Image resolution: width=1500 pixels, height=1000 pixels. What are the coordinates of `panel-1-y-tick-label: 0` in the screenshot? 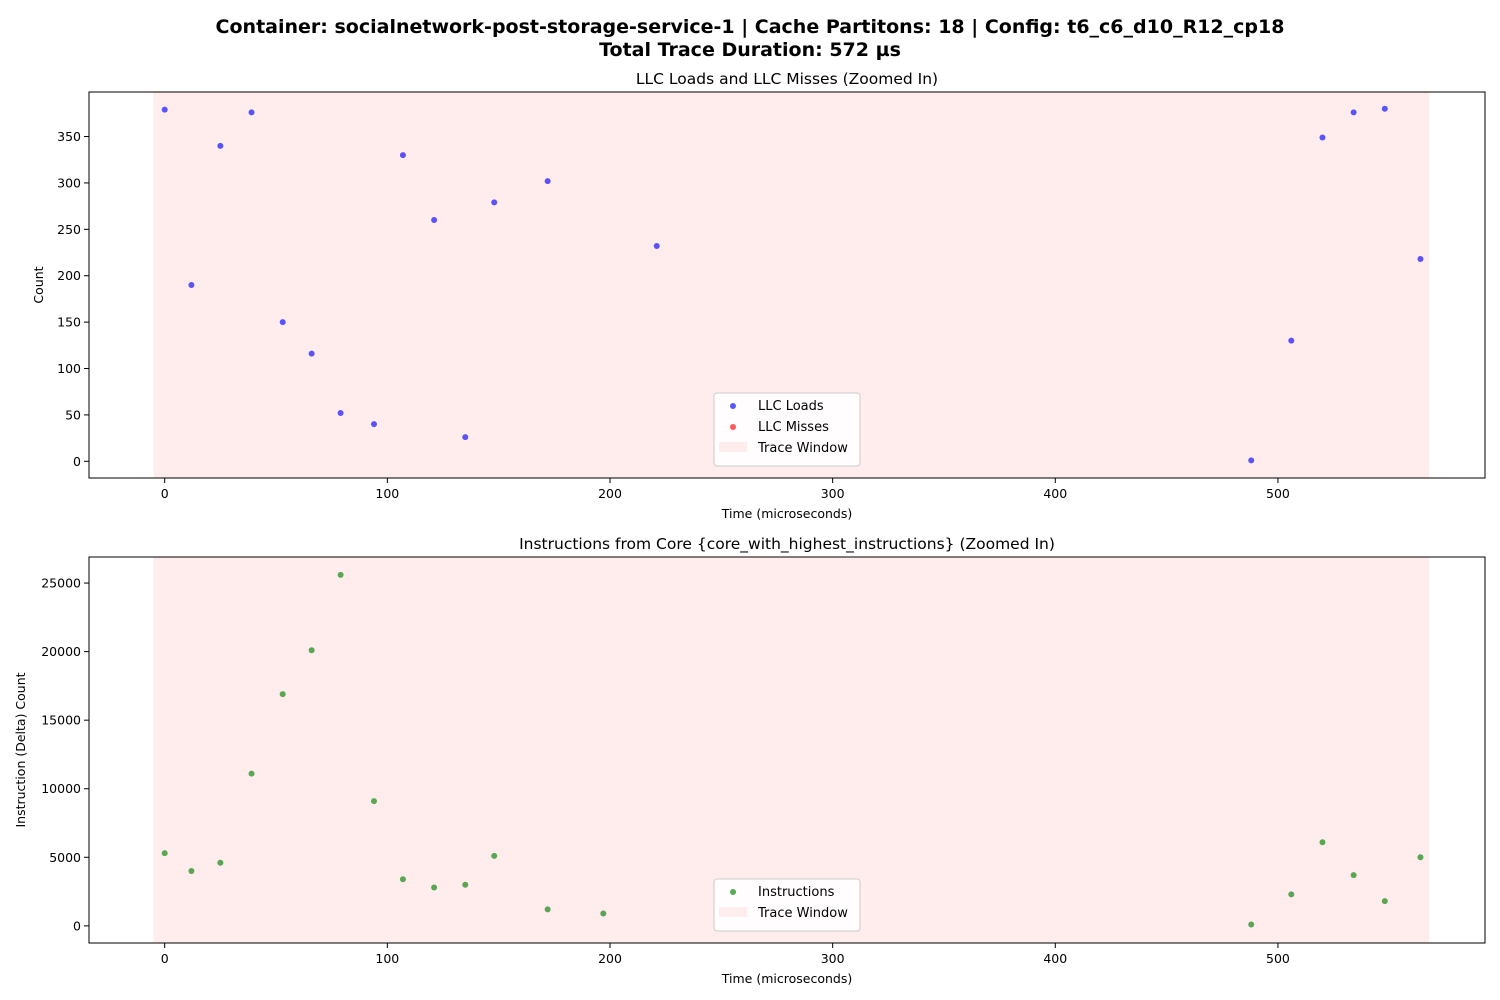 It's located at (77, 925).